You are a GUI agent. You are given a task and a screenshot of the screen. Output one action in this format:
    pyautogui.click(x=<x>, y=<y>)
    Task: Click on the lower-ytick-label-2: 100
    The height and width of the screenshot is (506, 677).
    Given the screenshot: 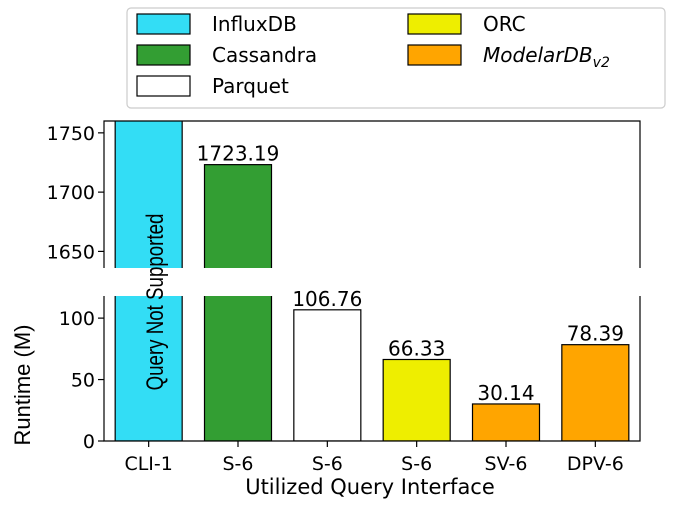 What is the action you would take?
    pyautogui.click(x=77, y=319)
    